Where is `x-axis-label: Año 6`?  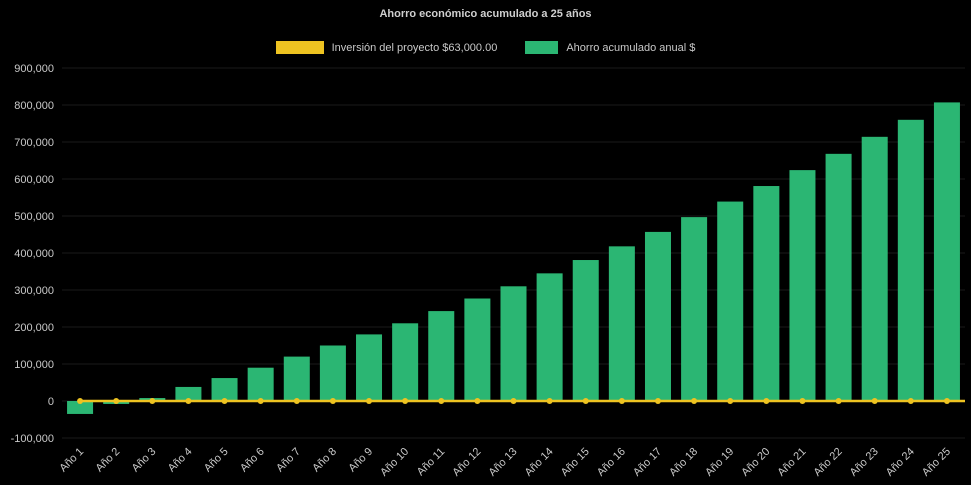 x-axis-label: Año 6 is located at coordinates (252, 460).